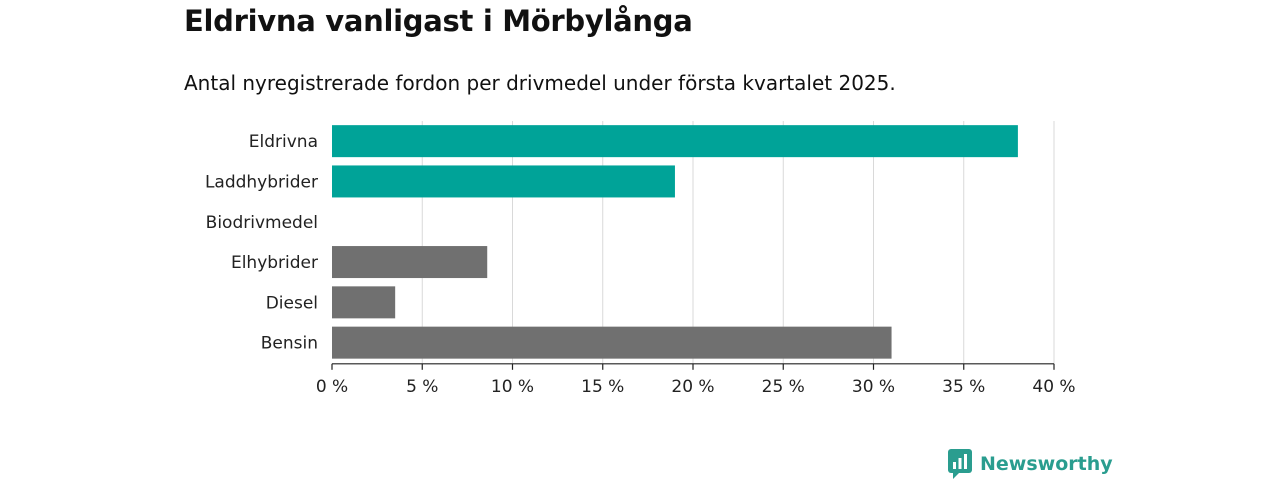 The height and width of the screenshot is (480, 1280). Describe the element at coordinates (332, 387) in the screenshot. I see `x-tick-label-0: 0 %` at that location.